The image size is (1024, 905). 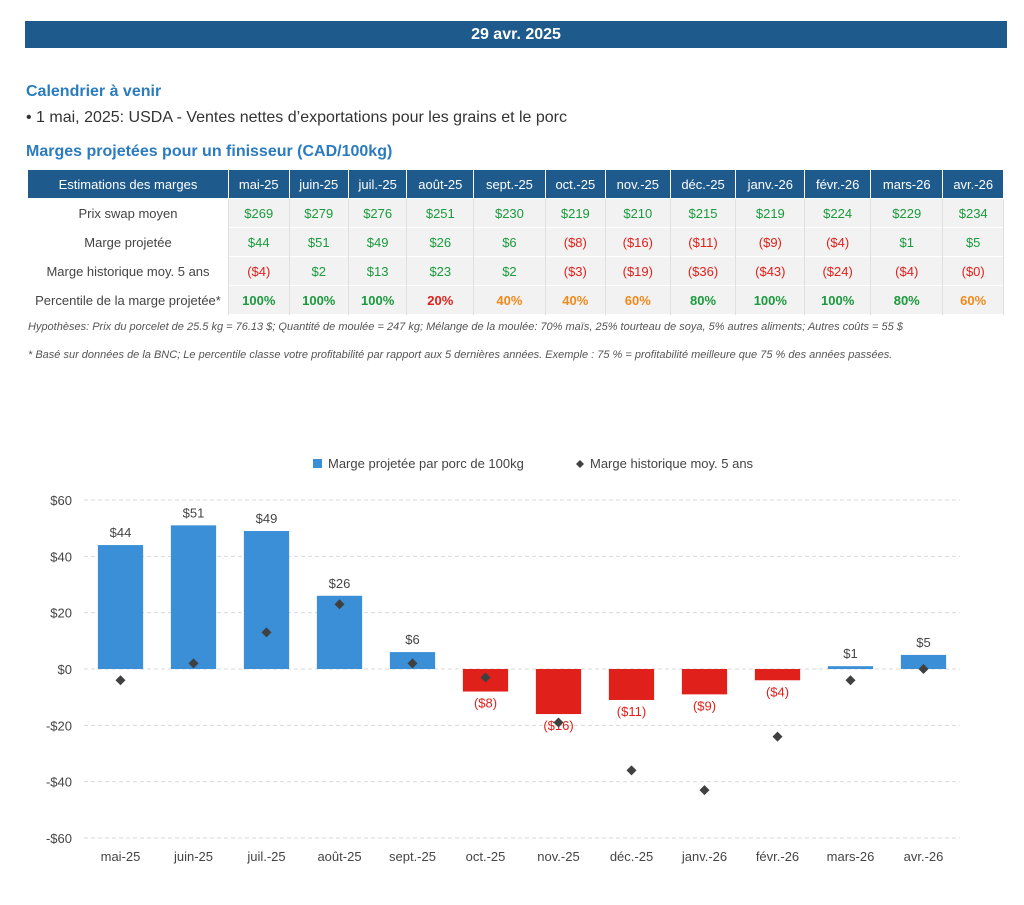 I want to click on month-header: juin-25, so click(x=319, y=184).